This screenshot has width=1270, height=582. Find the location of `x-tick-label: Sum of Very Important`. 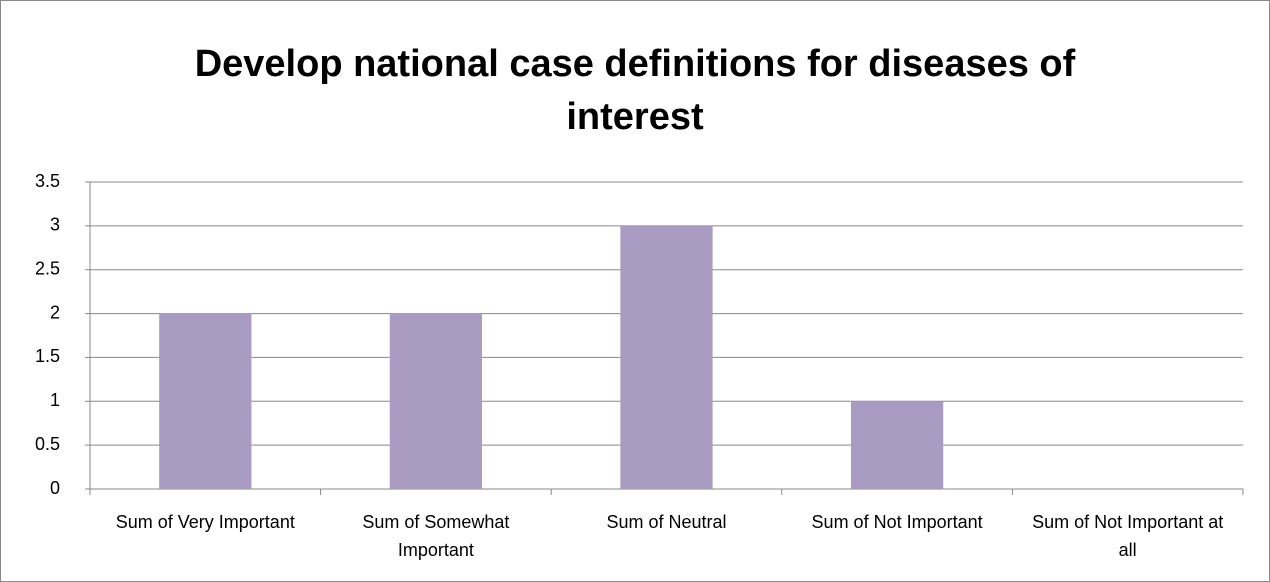

x-tick-label: Sum of Very Important is located at coordinates (205, 522).